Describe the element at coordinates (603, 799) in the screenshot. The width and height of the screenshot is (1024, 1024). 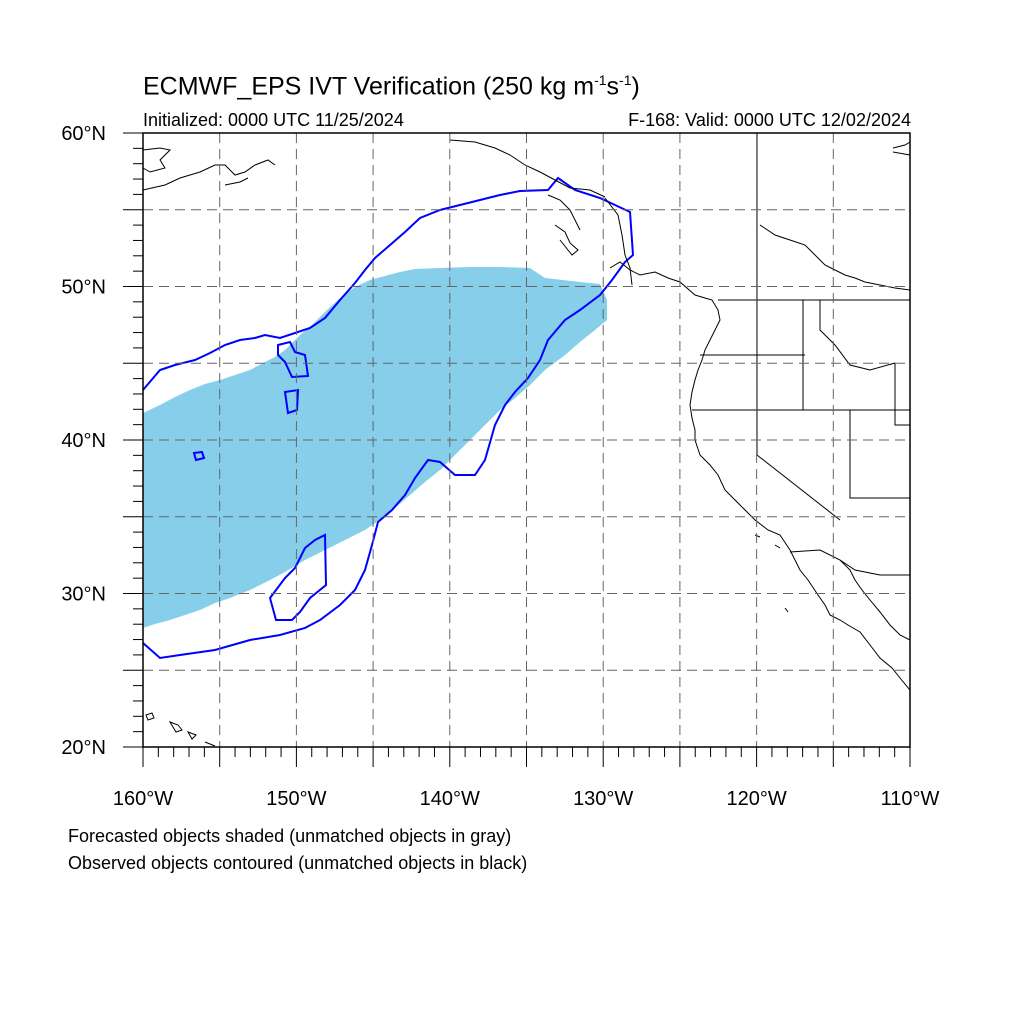
I see `lon-tick-label: 130°W` at that location.